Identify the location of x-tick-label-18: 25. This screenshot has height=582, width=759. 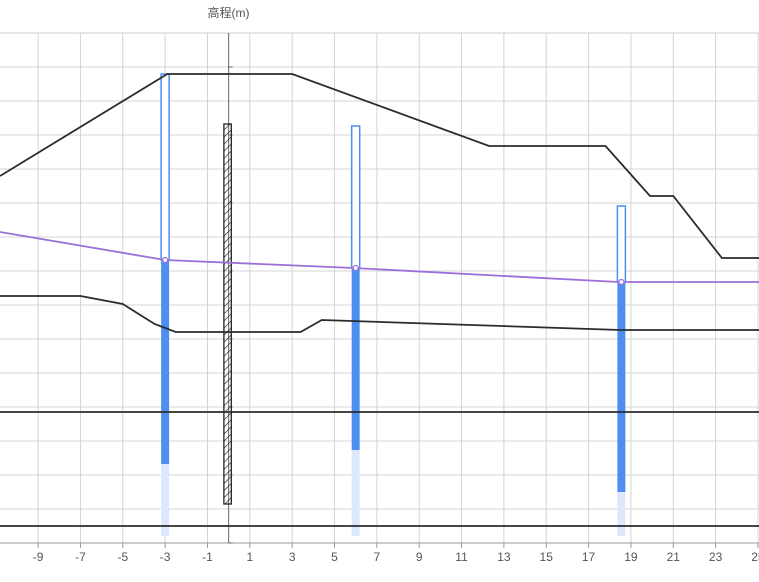
(755, 557).